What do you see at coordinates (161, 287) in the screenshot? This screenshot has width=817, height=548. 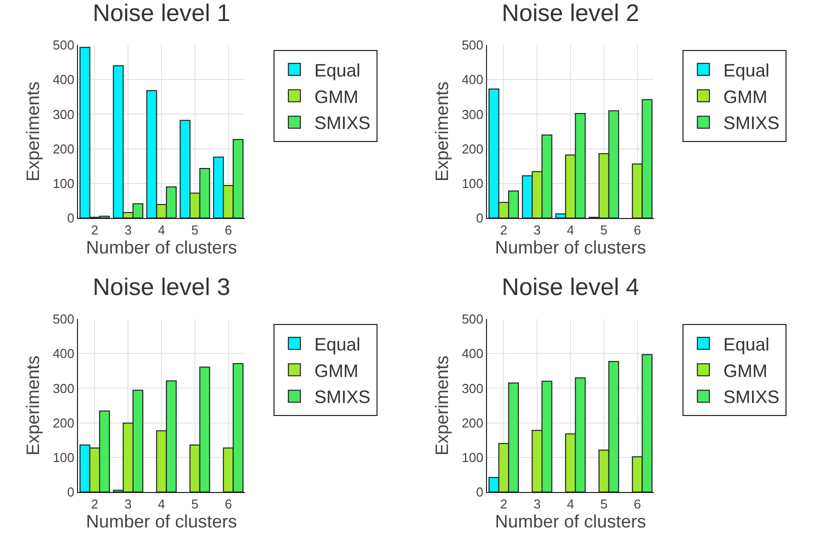 I see `chart-title: Noise level 3` at bounding box center [161, 287].